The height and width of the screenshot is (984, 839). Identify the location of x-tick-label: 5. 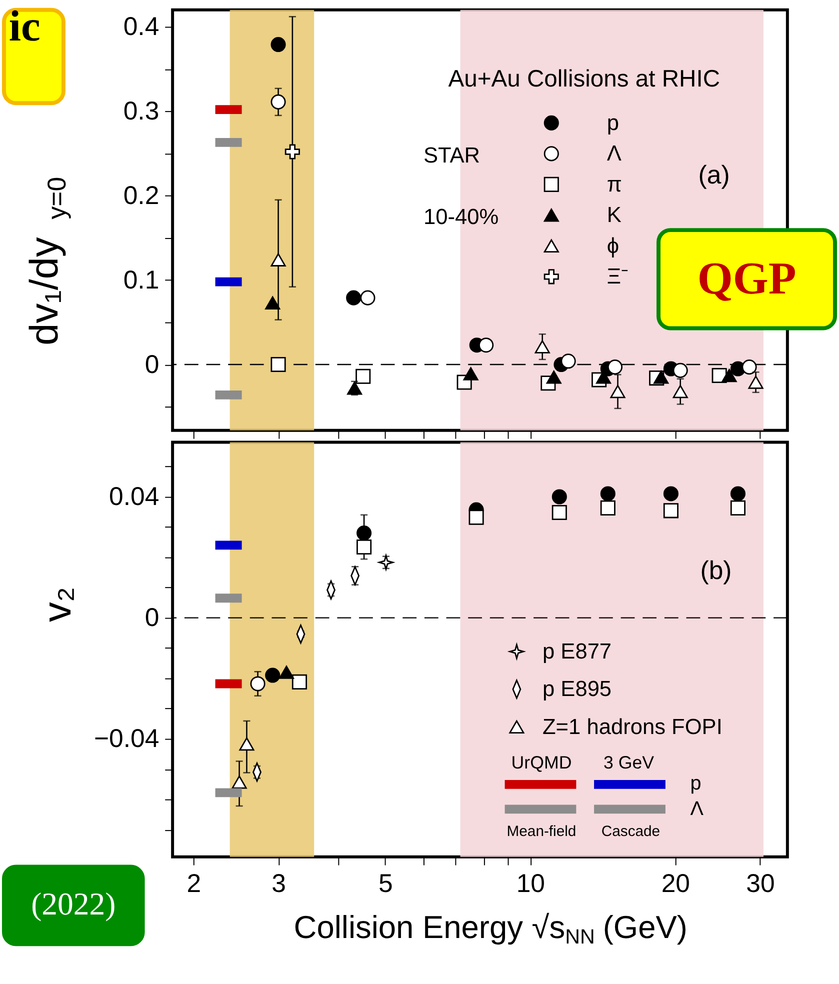
(385, 884).